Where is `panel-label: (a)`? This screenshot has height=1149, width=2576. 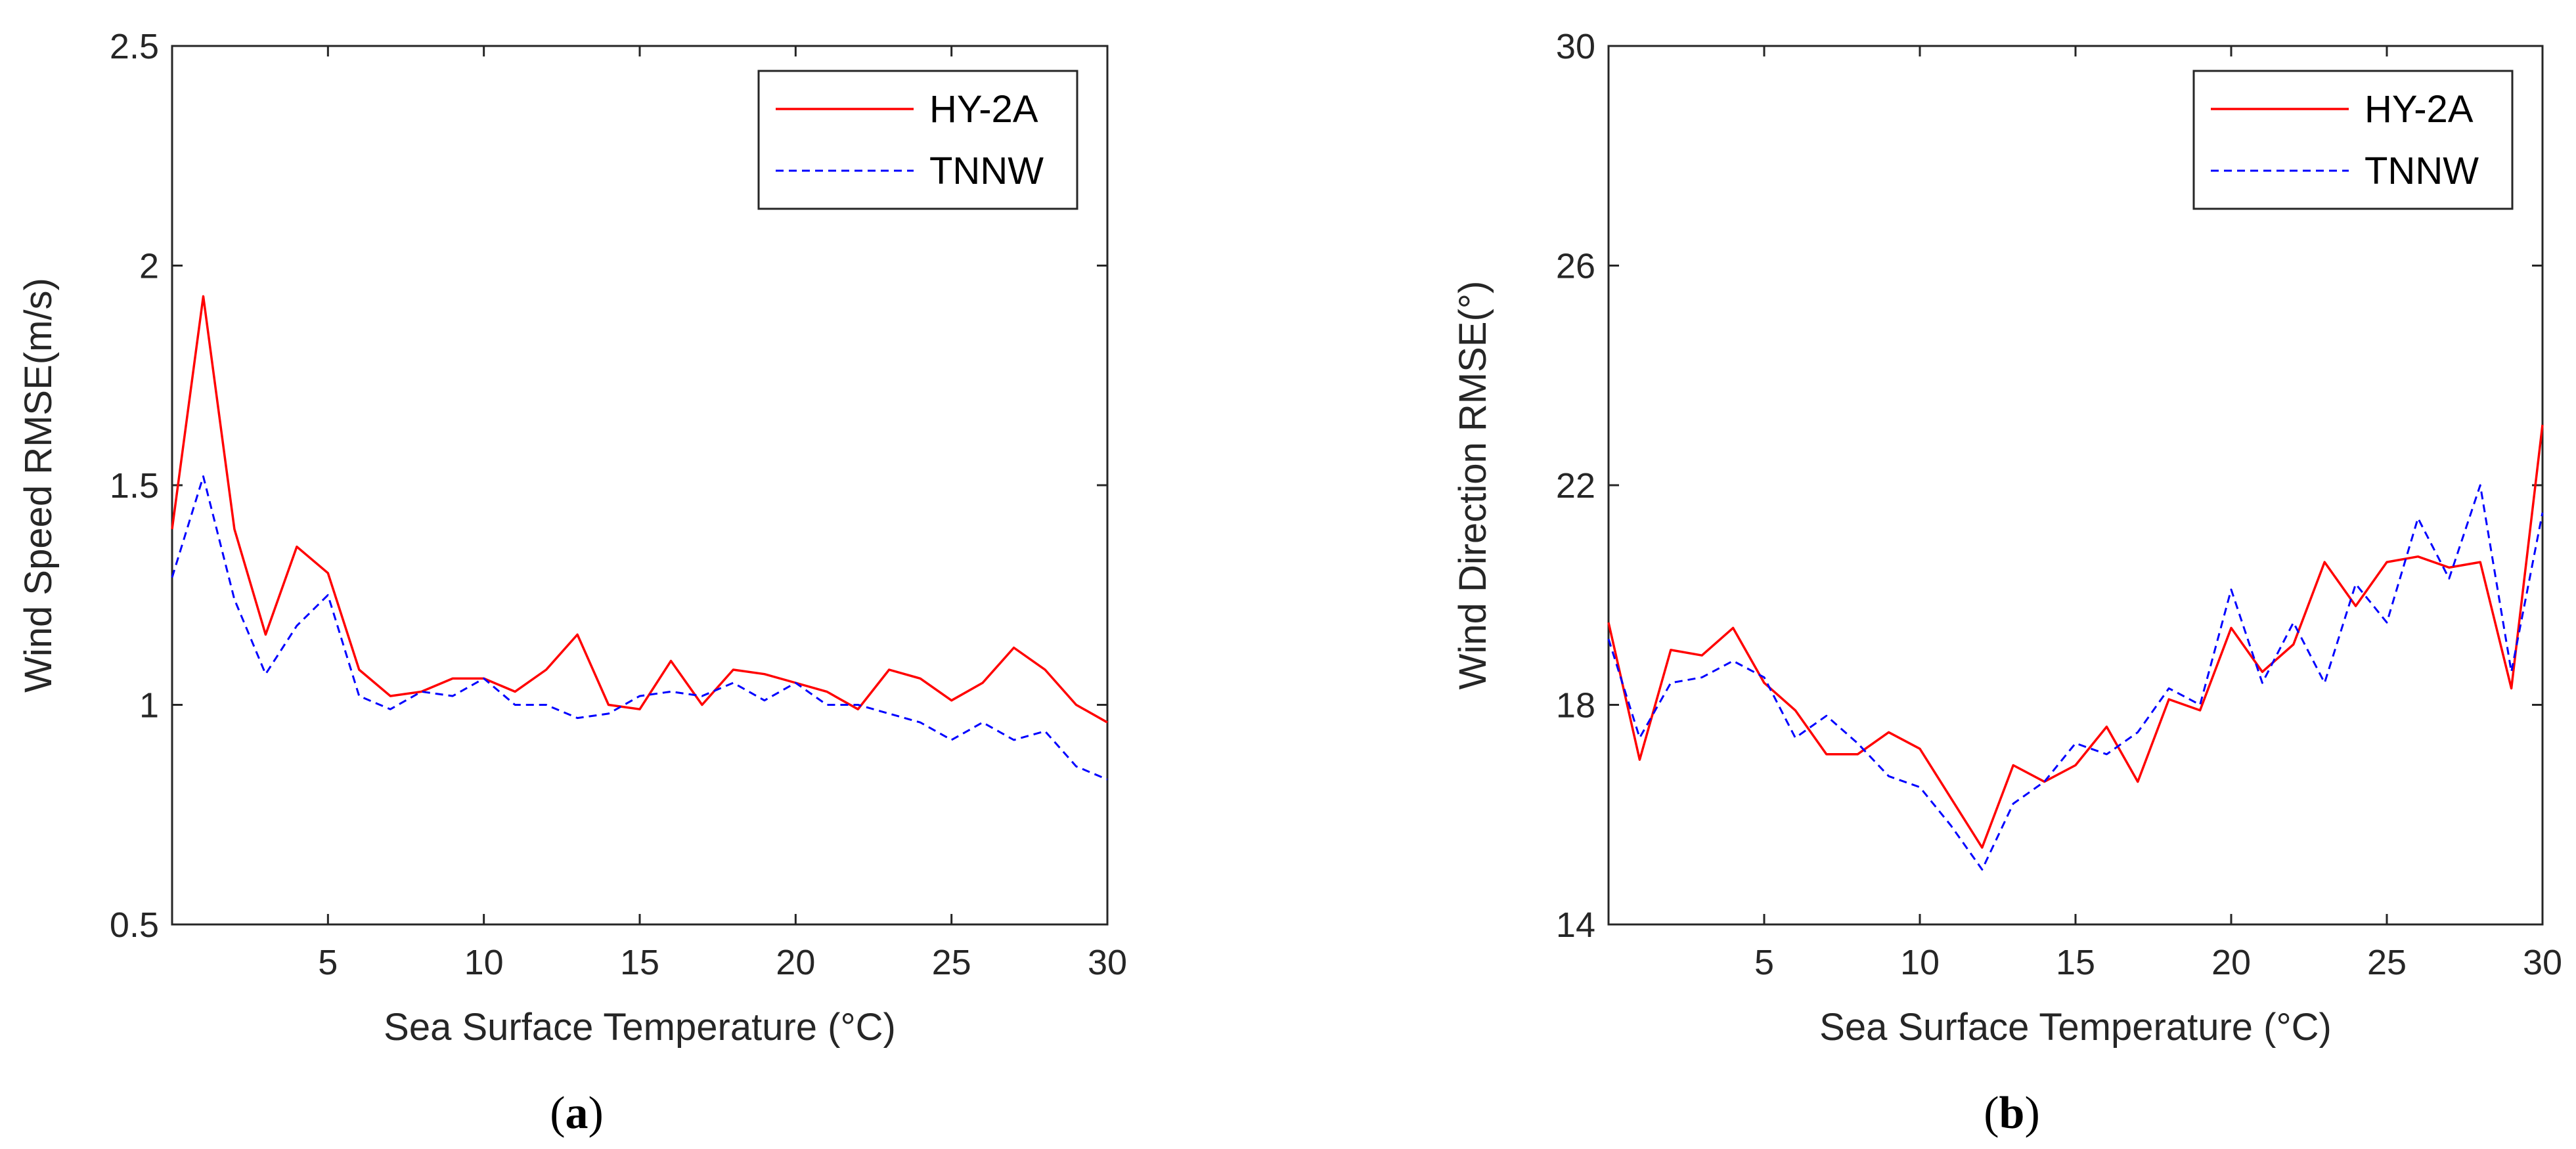
panel-label: (a) is located at coordinates (577, 1113).